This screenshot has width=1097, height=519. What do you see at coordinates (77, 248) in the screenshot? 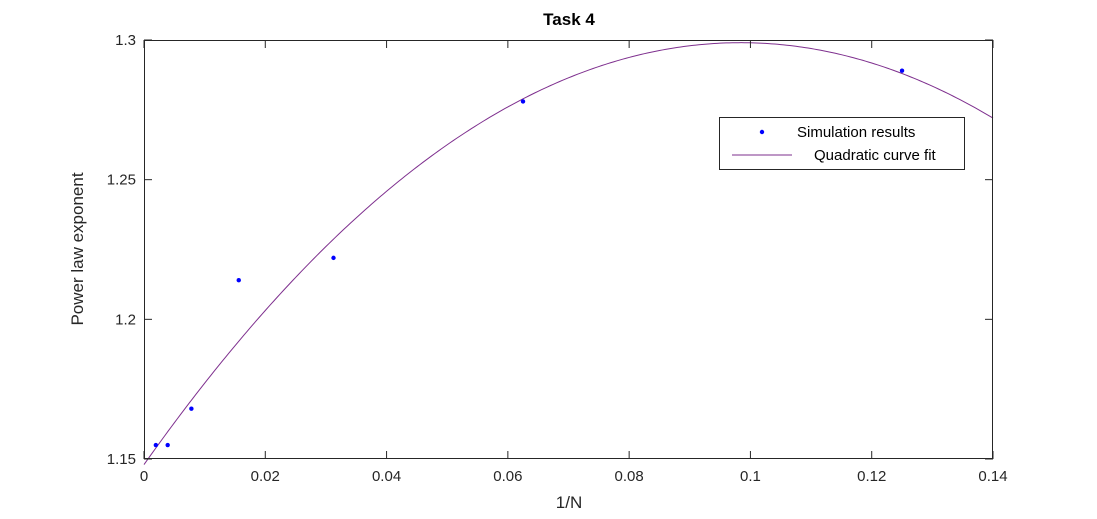
I see `y-axis-label: Power law exponent` at bounding box center [77, 248].